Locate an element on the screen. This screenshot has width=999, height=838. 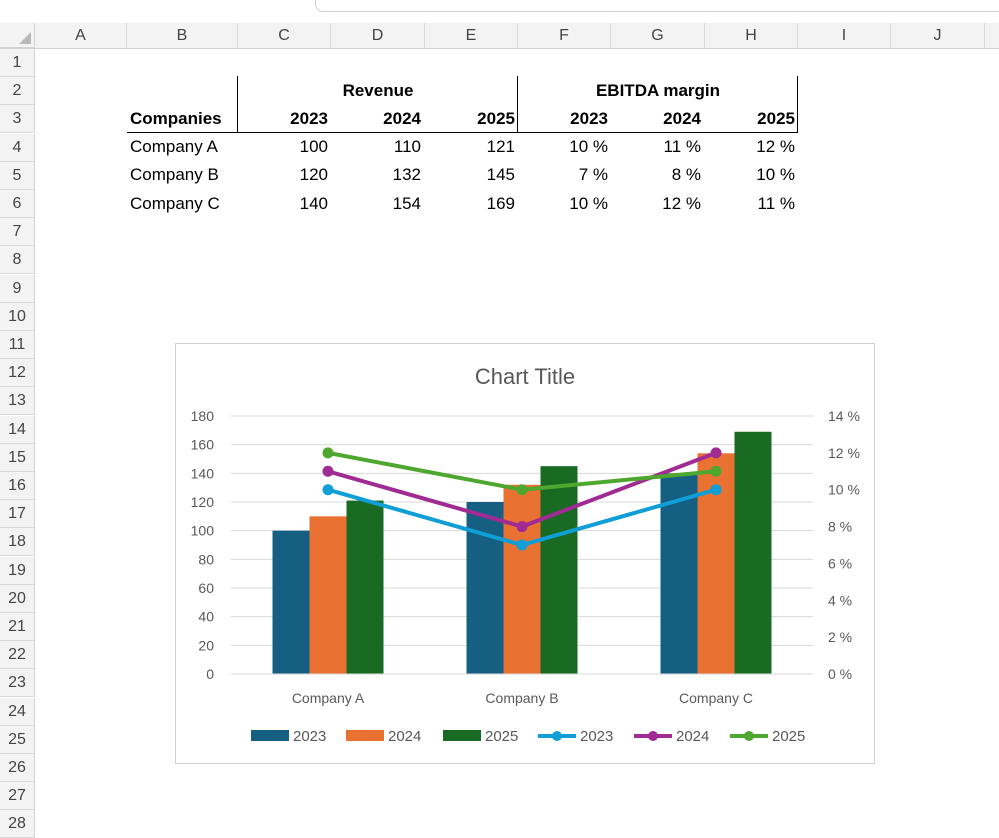
column-header-i: I is located at coordinates (844, 35).